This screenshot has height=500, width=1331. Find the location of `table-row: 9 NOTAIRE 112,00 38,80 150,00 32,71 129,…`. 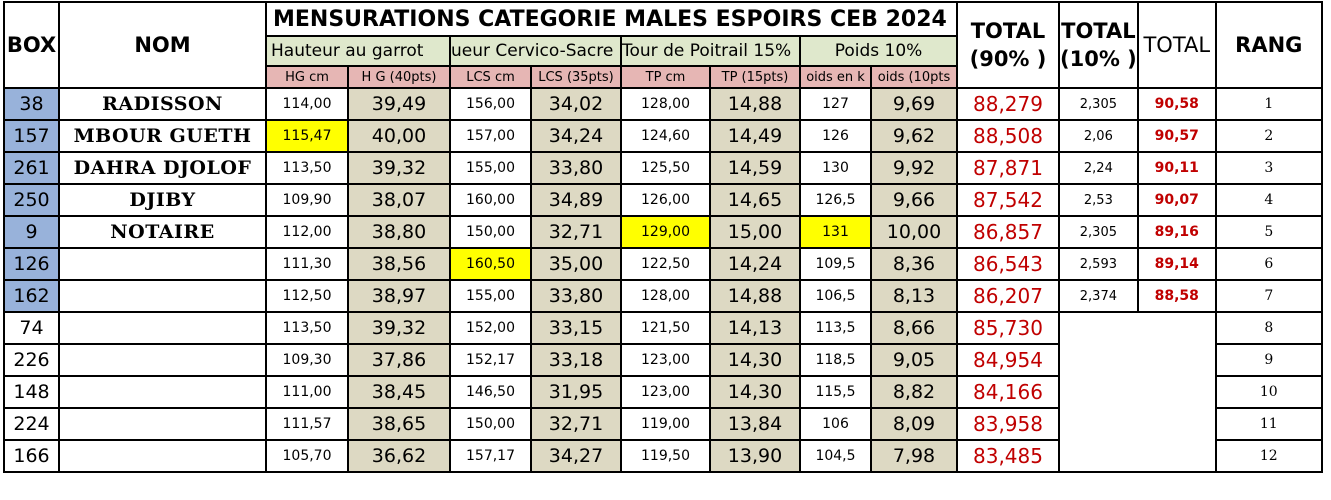

table-row: 9 NOTAIRE 112,00 38,80 150,00 32,71 129,… is located at coordinates (663, 232).